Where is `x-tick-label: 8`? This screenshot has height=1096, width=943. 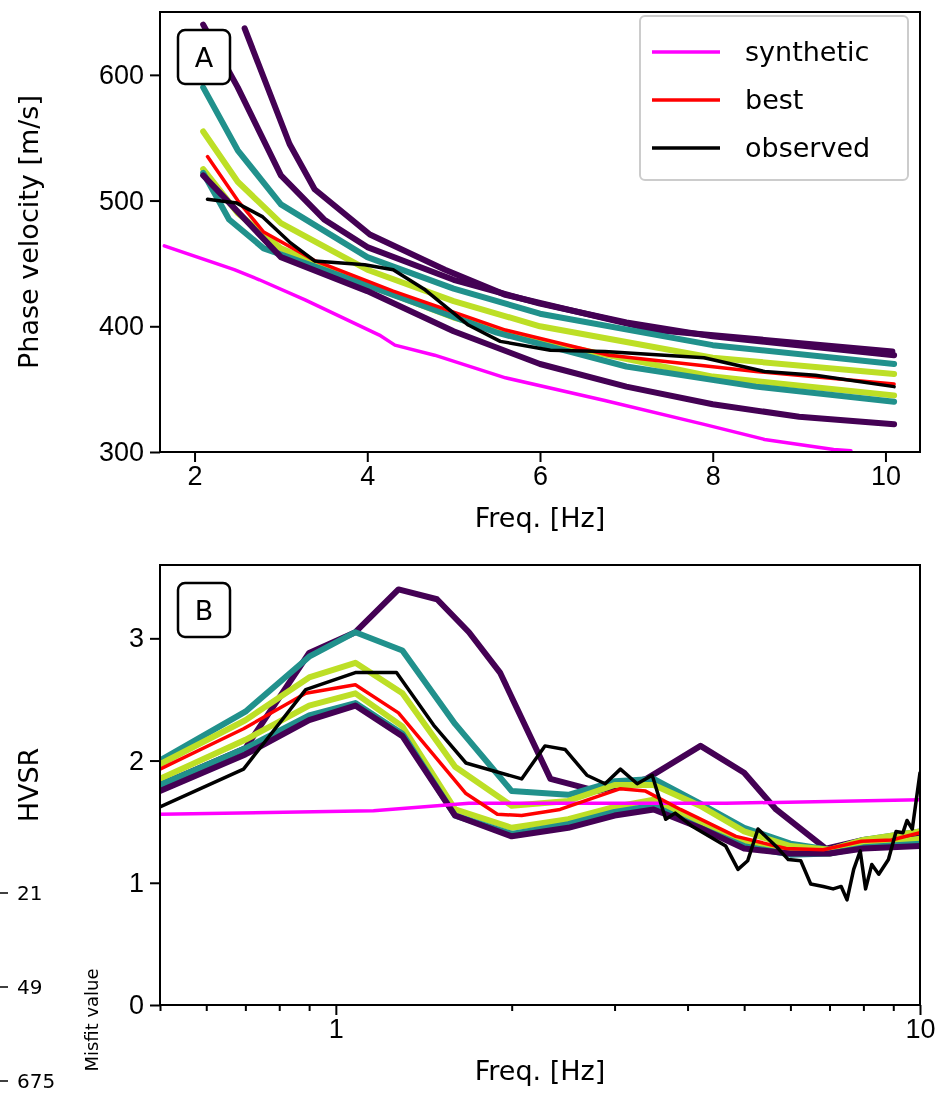
x-tick-label: 8 is located at coordinates (713, 476).